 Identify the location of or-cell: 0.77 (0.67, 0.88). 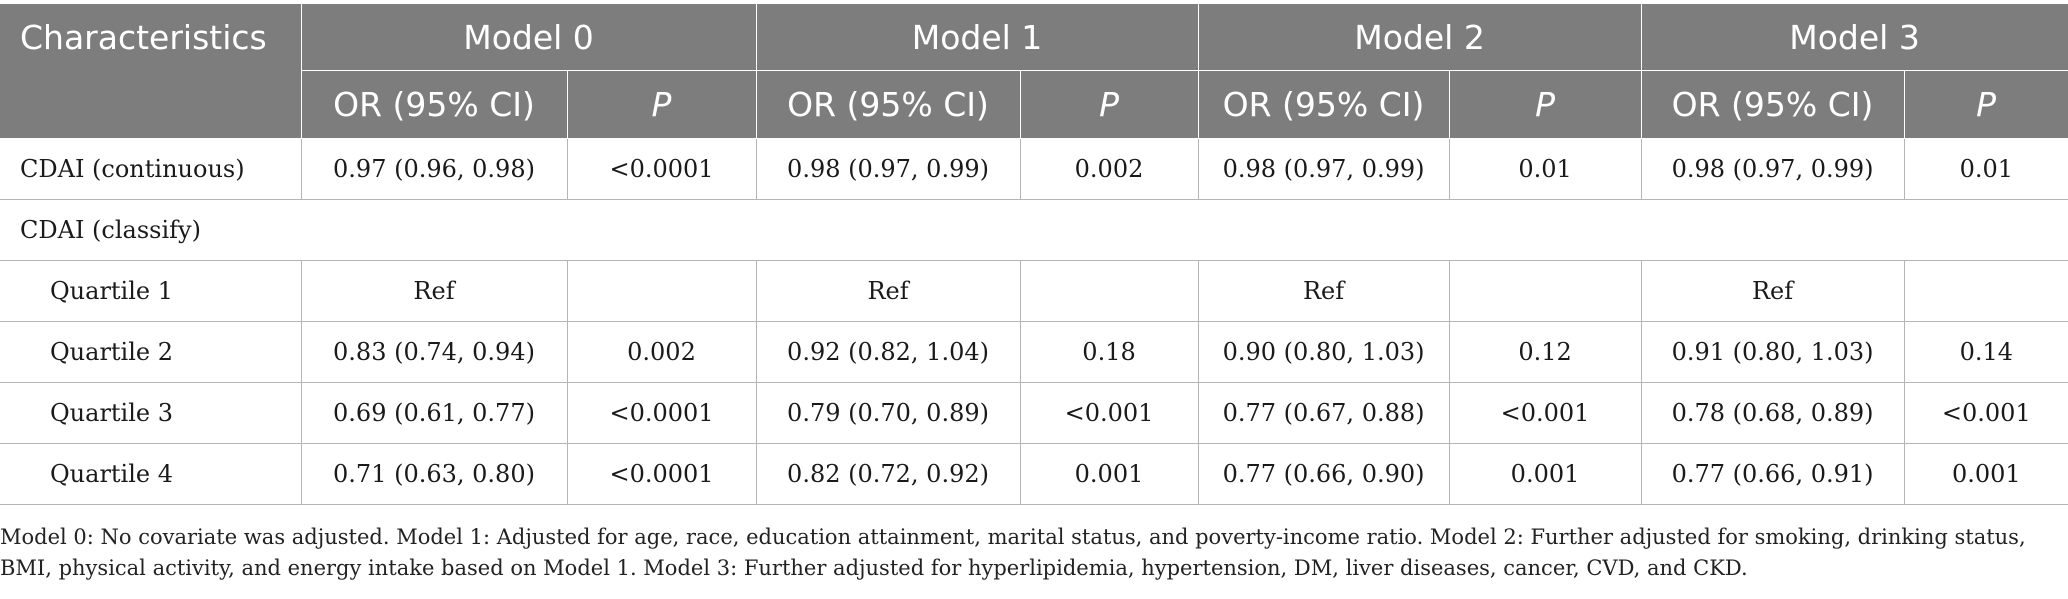
(1323, 413).